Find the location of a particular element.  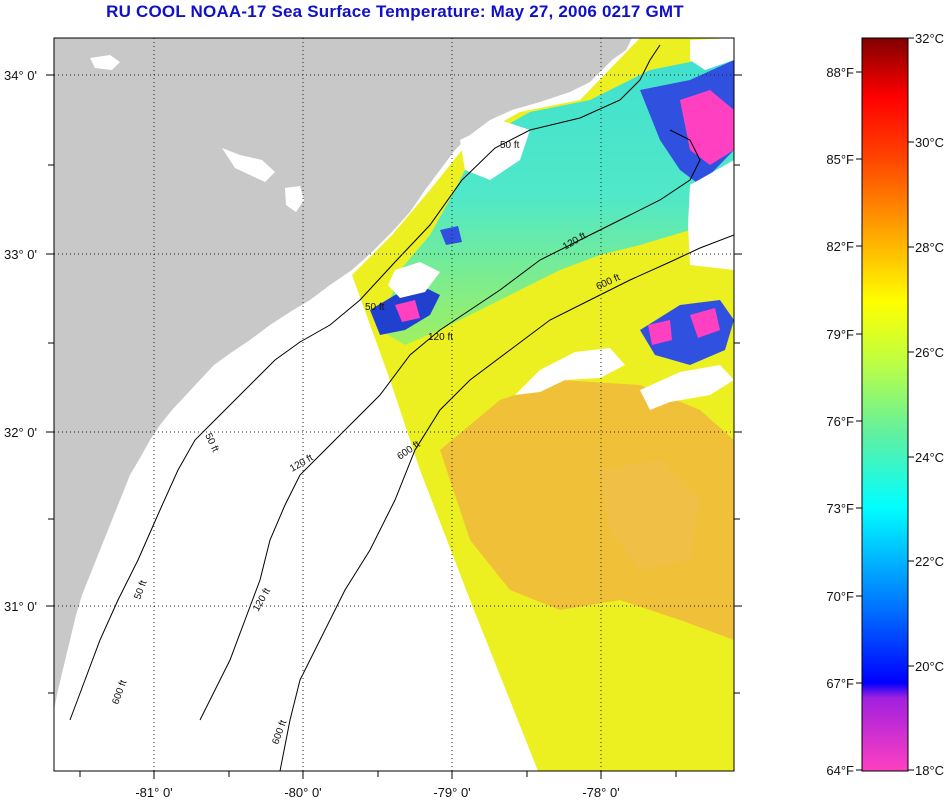

colorbar-c-label: 22°C is located at coordinates (929, 561).